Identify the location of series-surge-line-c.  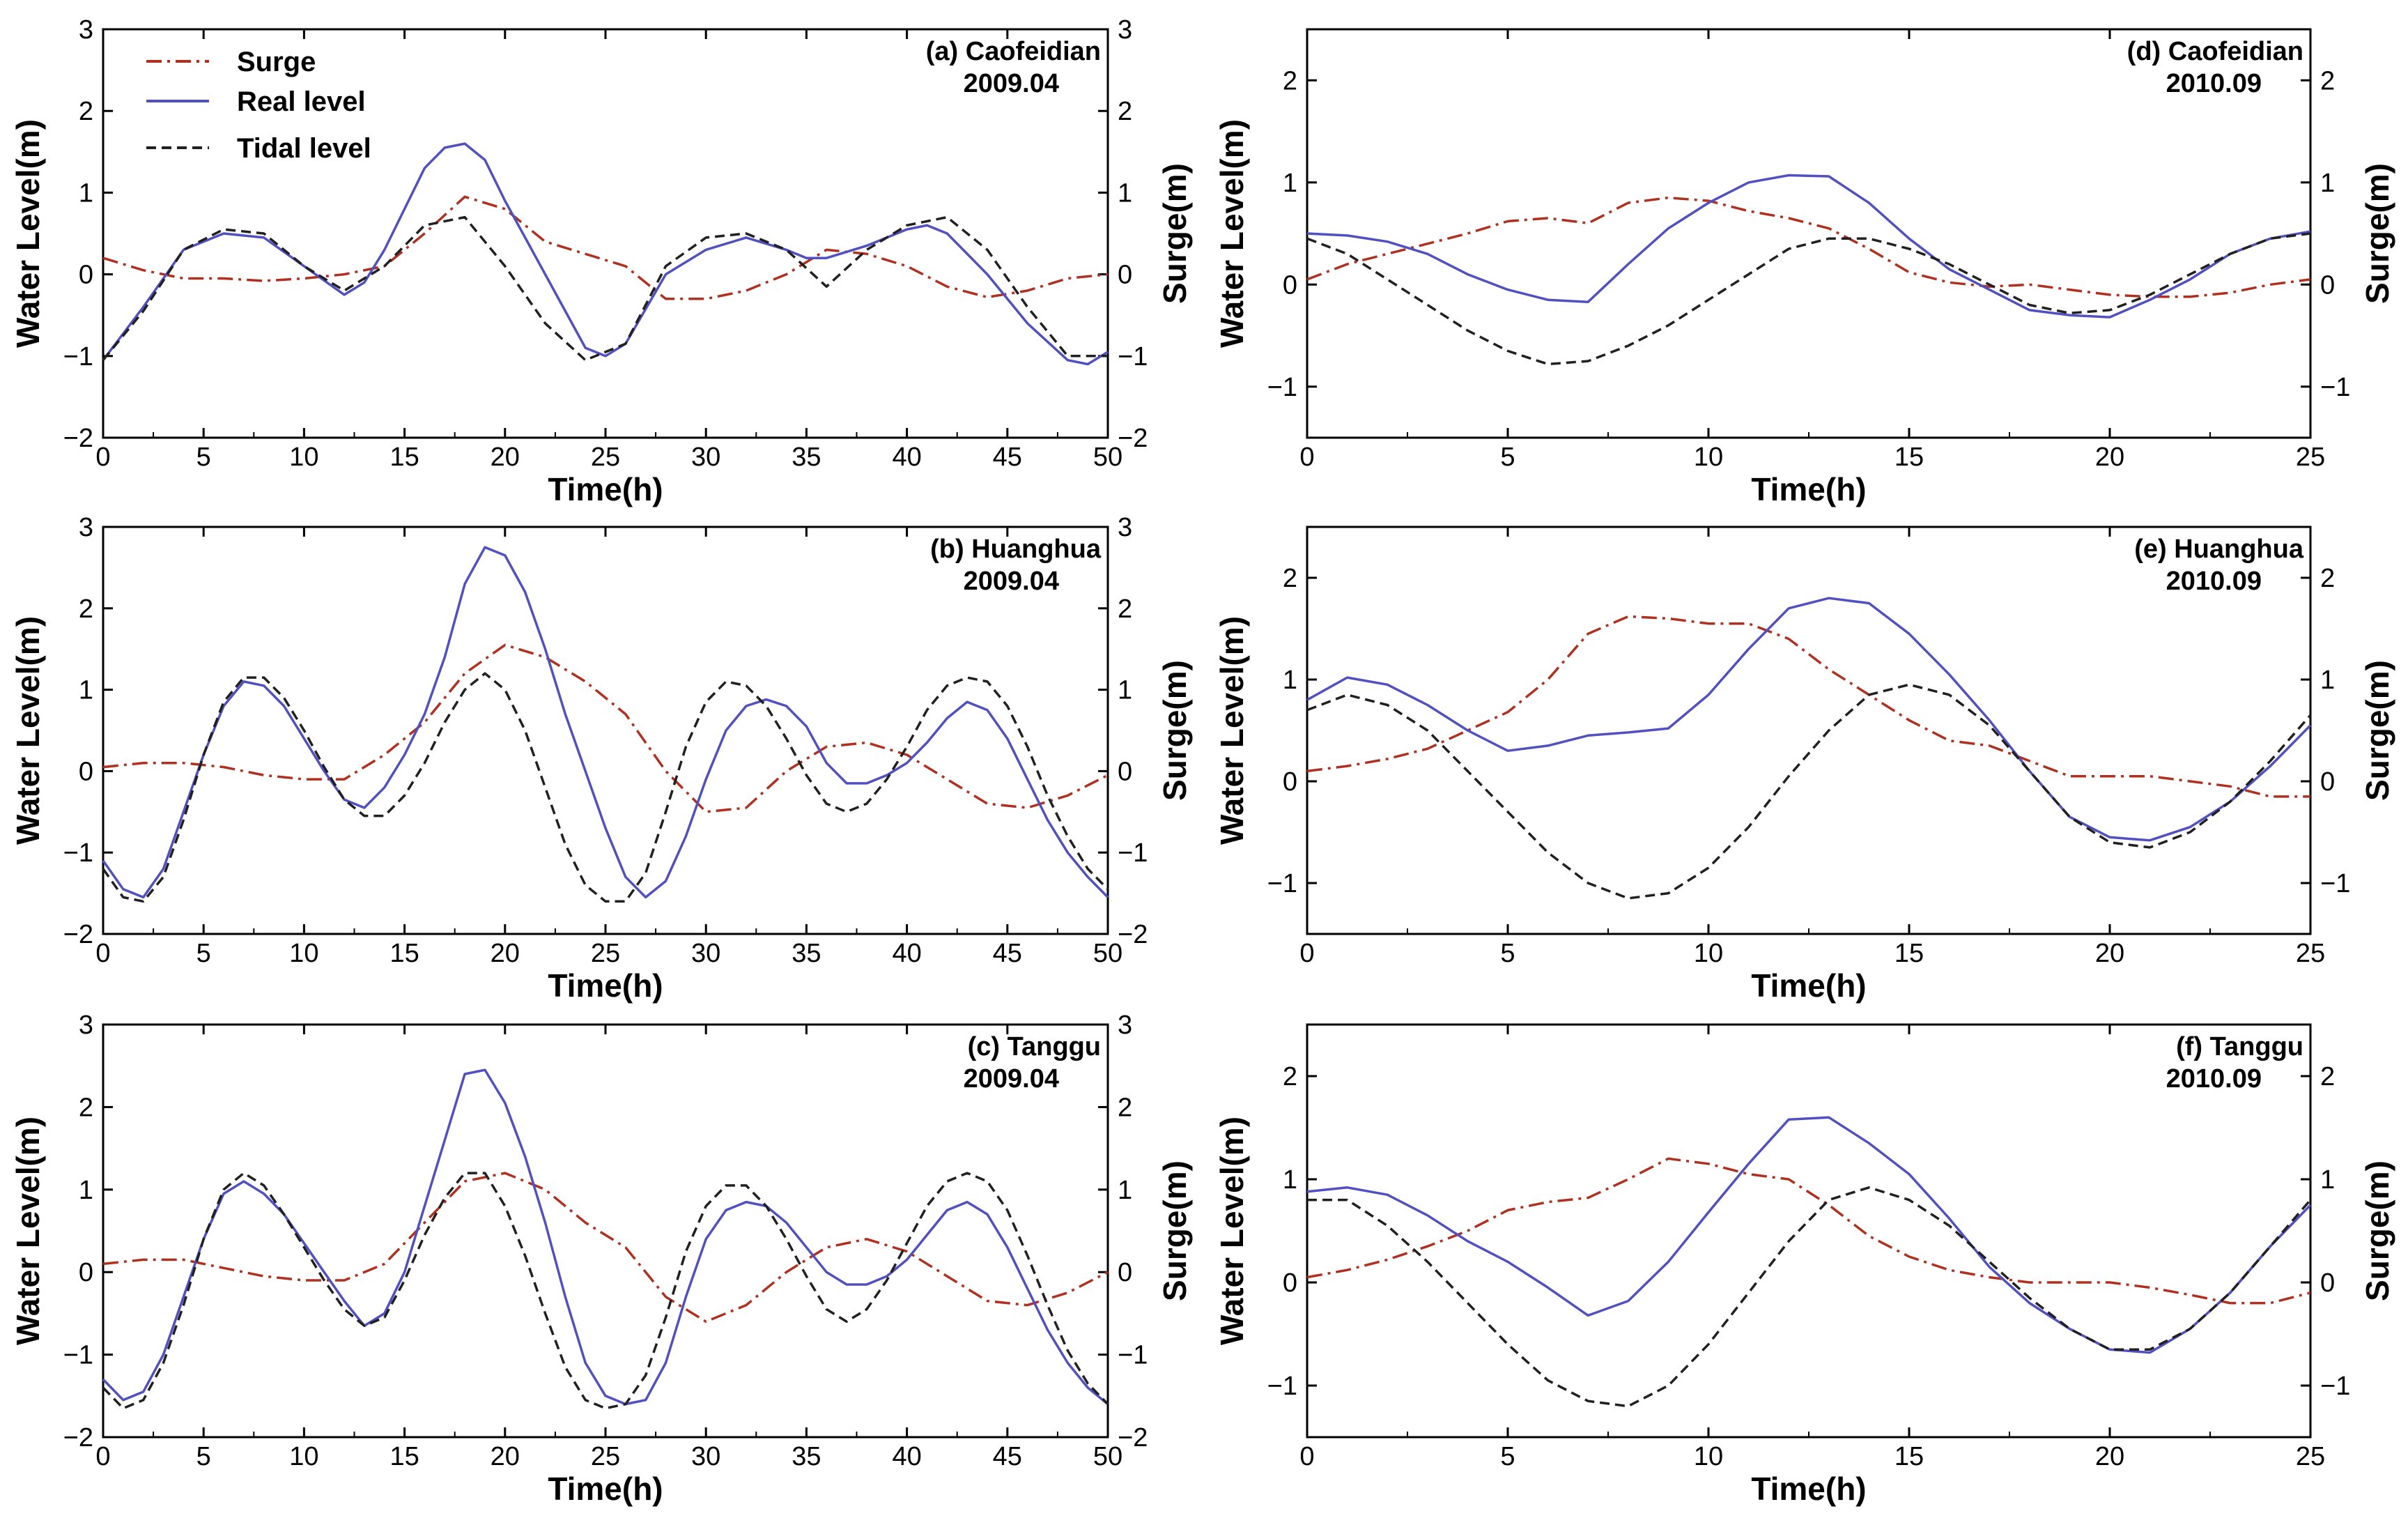
(605, 1247).